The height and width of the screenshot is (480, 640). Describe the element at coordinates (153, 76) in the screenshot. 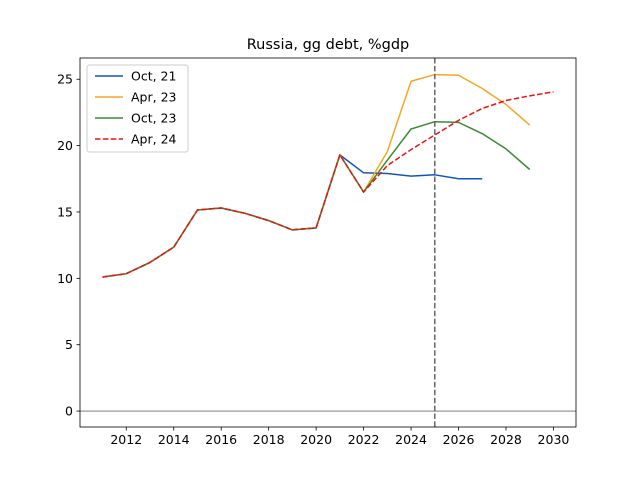

I see `legend-label: Oct, 21` at that location.